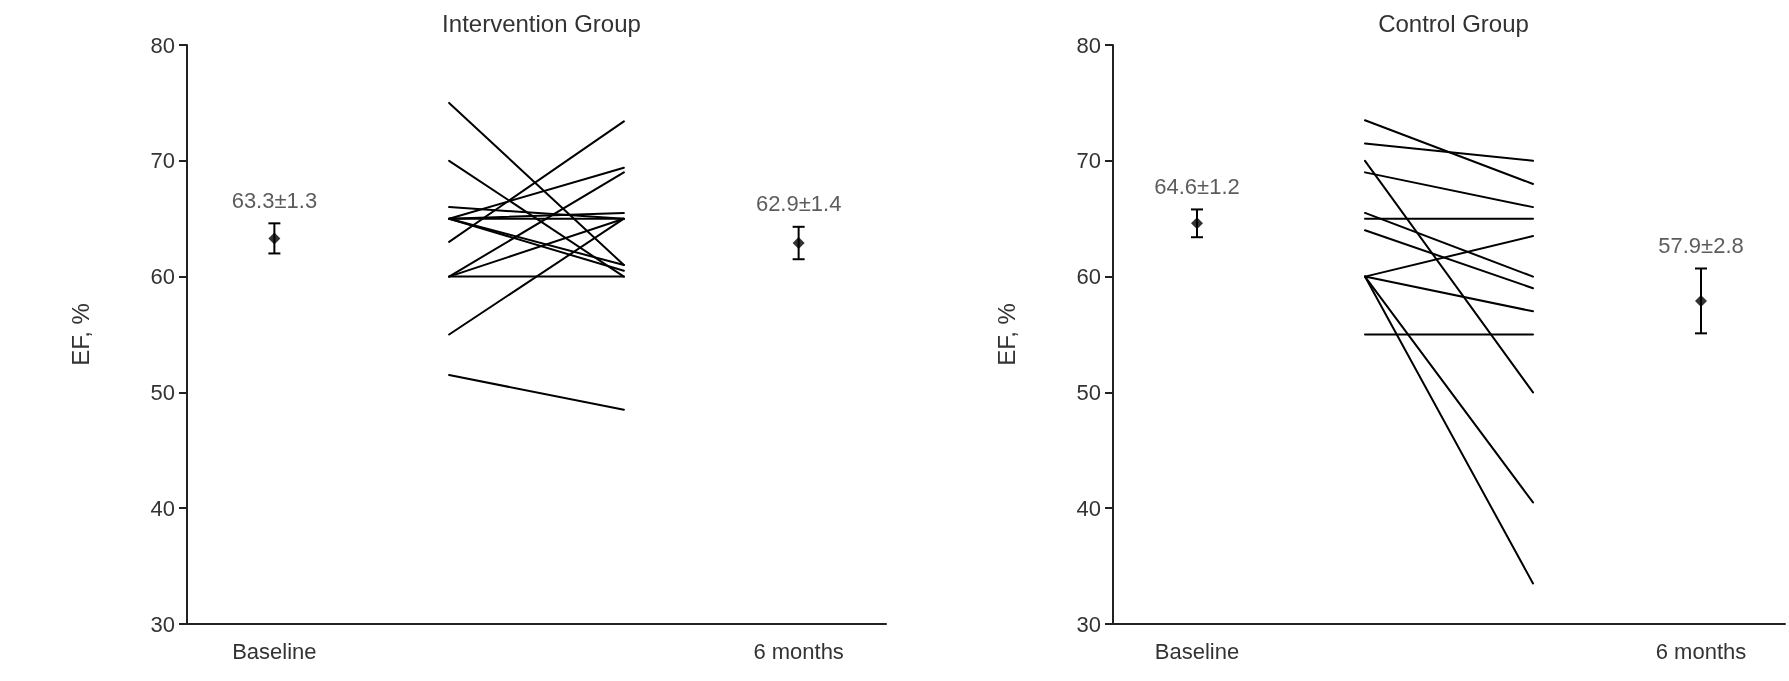  Describe the element at coordinates (541, 23) in the screenshot. I see `chart-title: Intervention Group` at that location.